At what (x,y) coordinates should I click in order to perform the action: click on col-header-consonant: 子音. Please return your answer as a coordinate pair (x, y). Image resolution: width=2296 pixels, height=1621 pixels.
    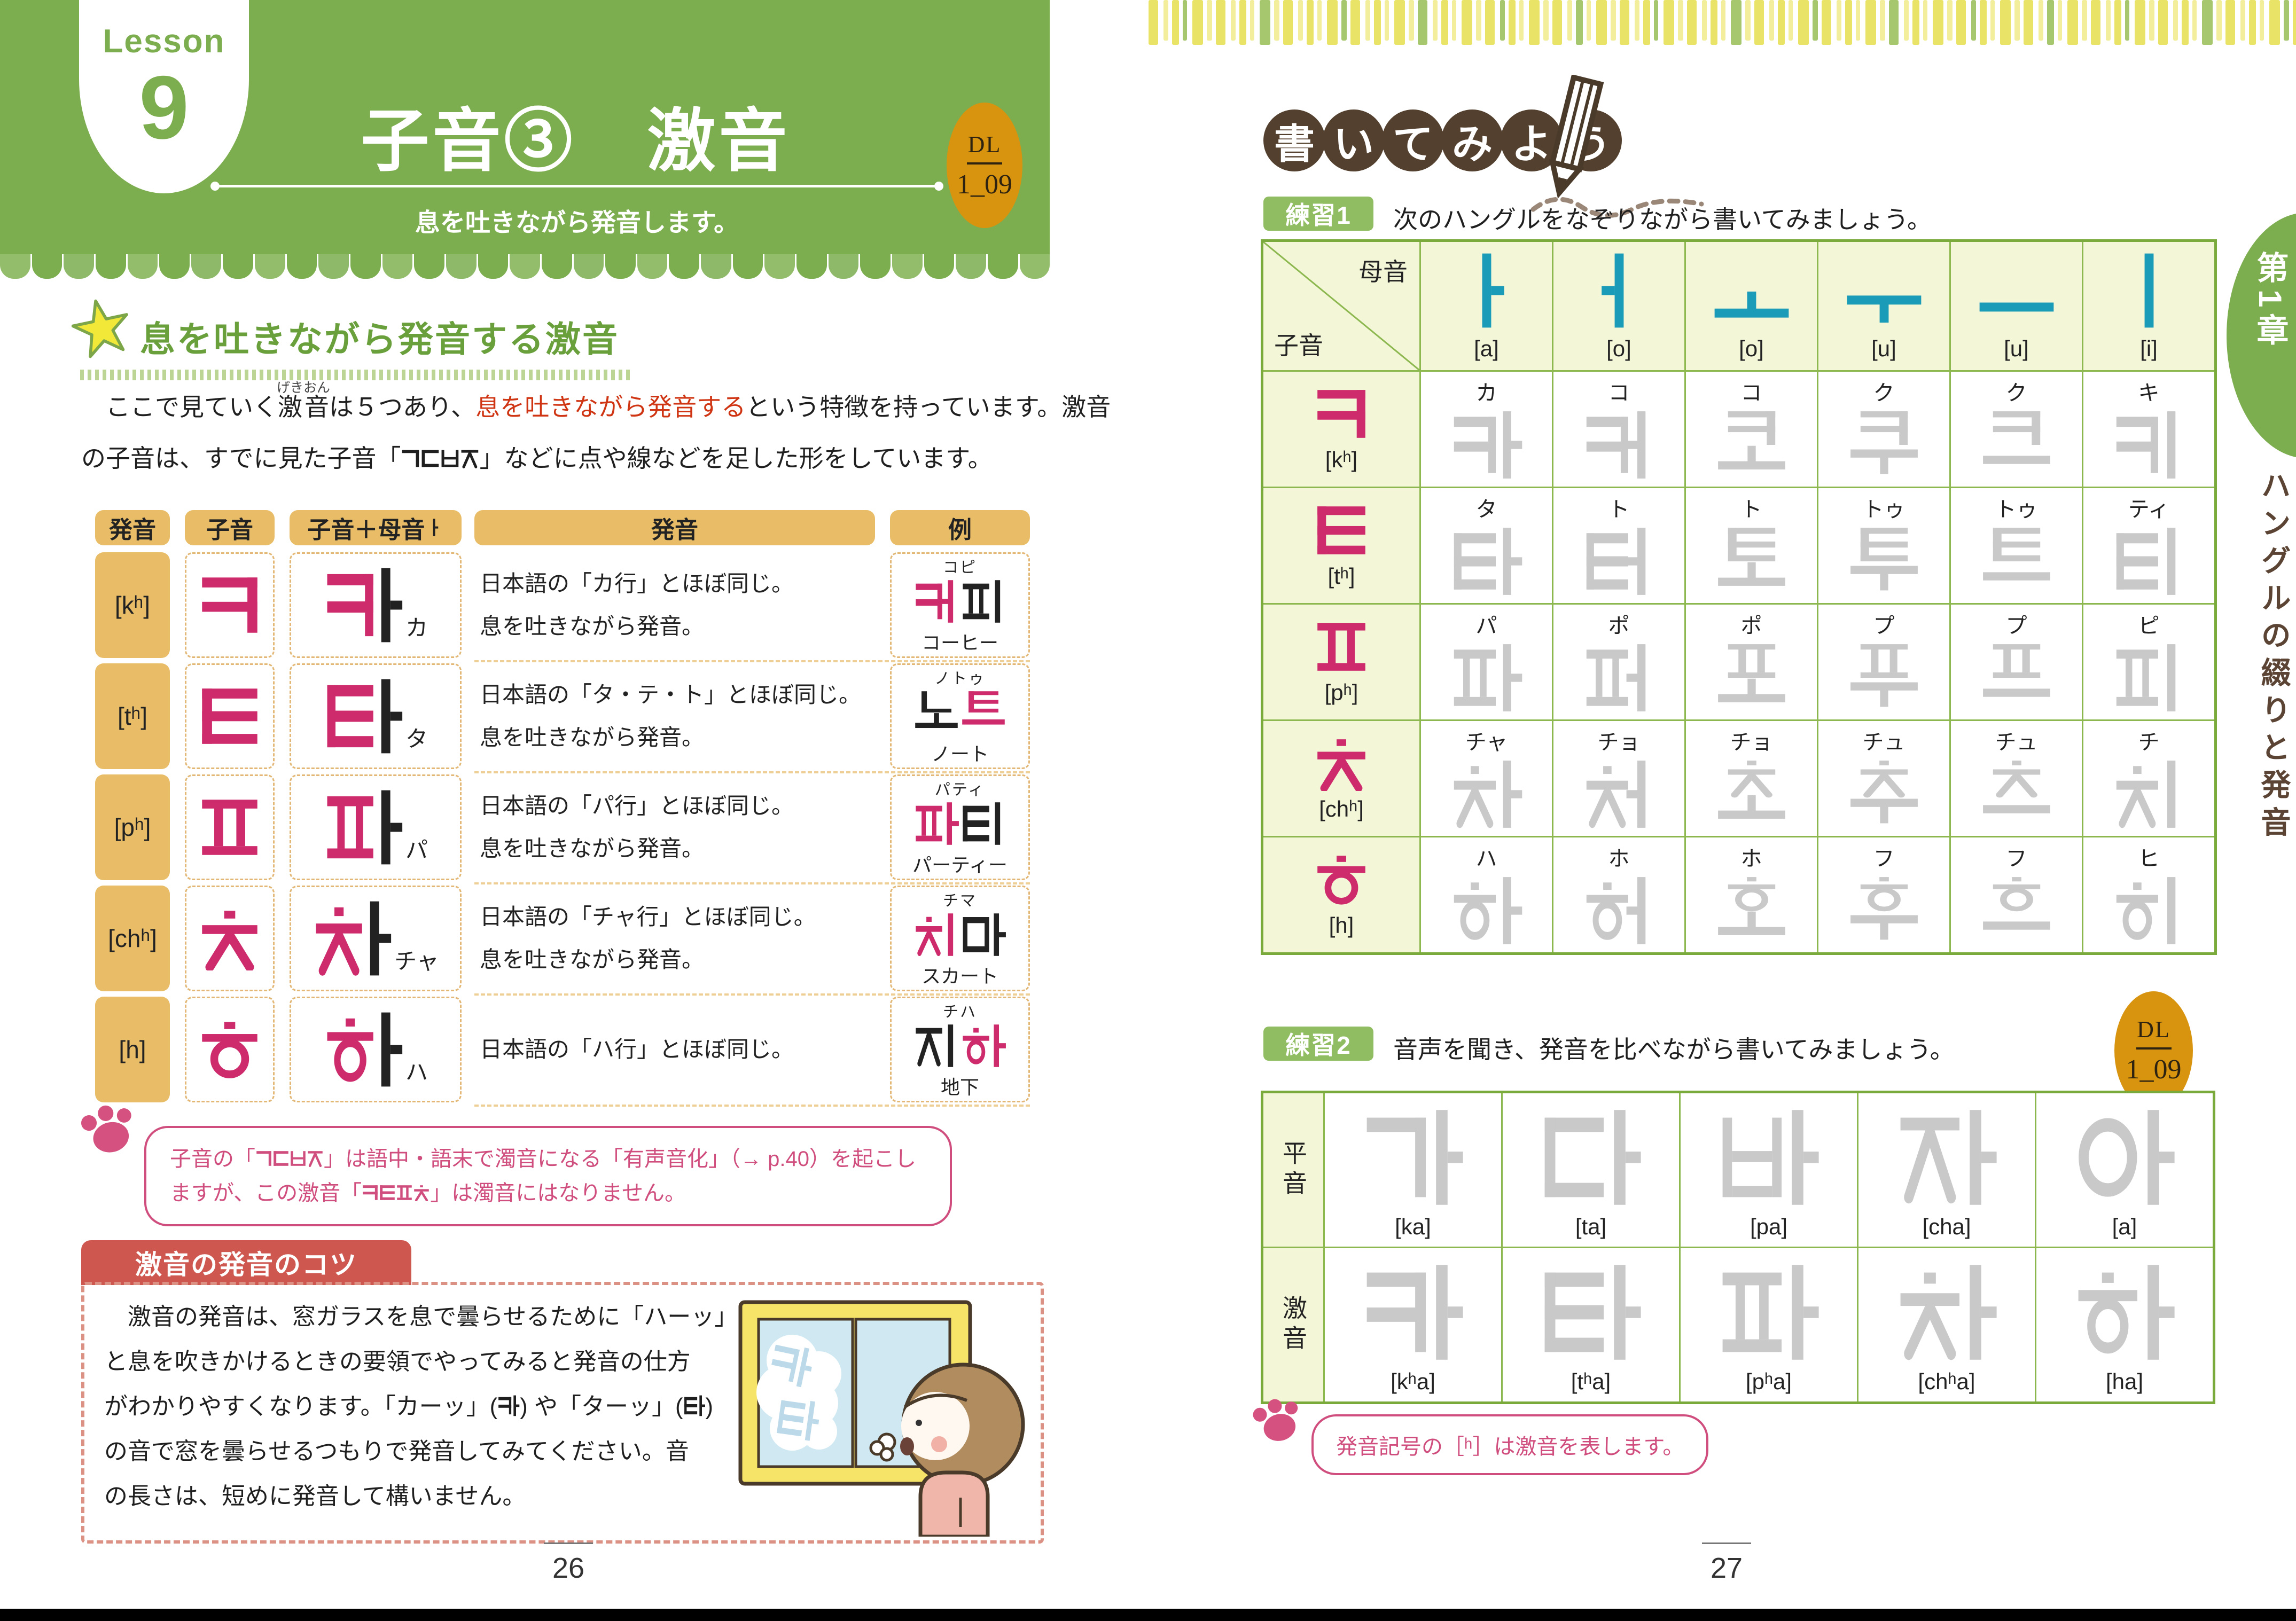
    Looking at the image, I should click on (230, 527).